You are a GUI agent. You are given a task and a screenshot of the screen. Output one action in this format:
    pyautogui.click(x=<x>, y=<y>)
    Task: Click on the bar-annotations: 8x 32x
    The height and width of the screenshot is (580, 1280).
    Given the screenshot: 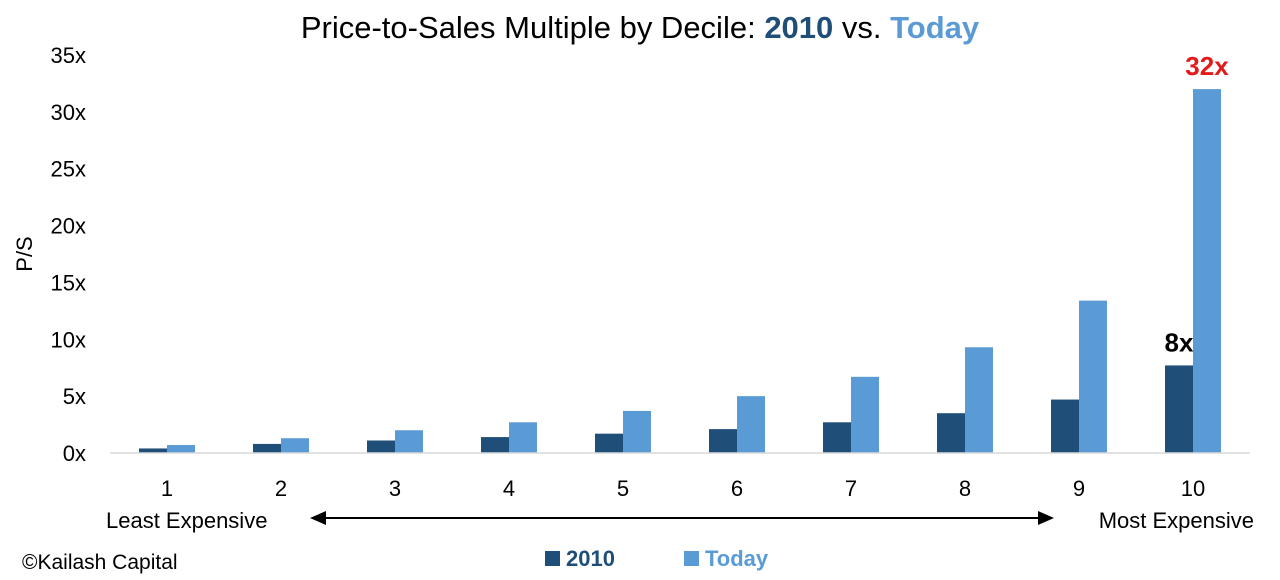 What is the action you would take?
    pyautogui.click(x=1197, y=204)
    